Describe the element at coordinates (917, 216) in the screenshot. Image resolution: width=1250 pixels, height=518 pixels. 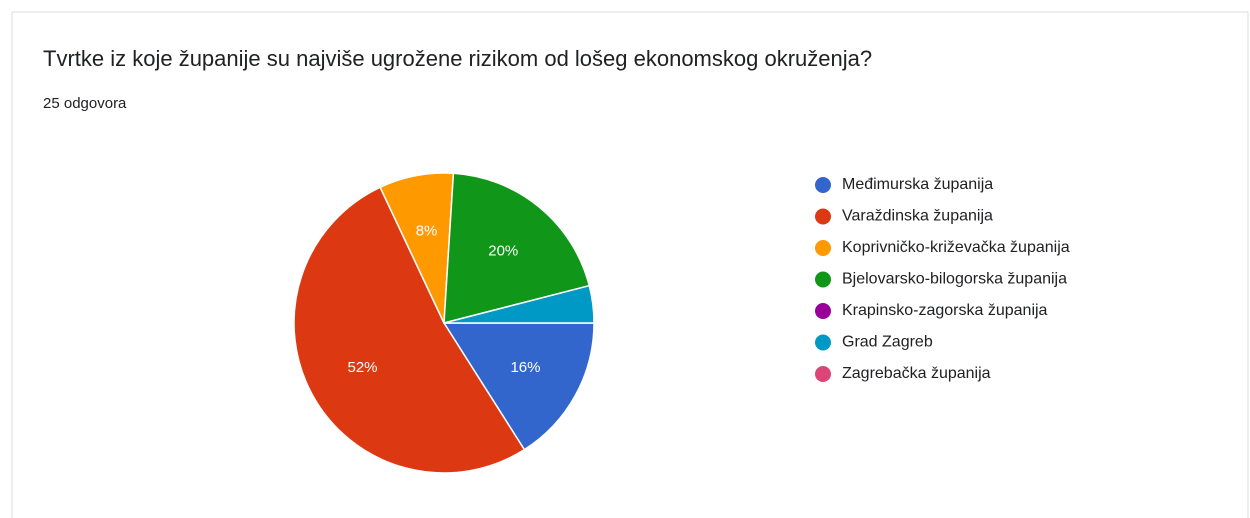
I see `legend-label: Varaždinska županija` at that location.